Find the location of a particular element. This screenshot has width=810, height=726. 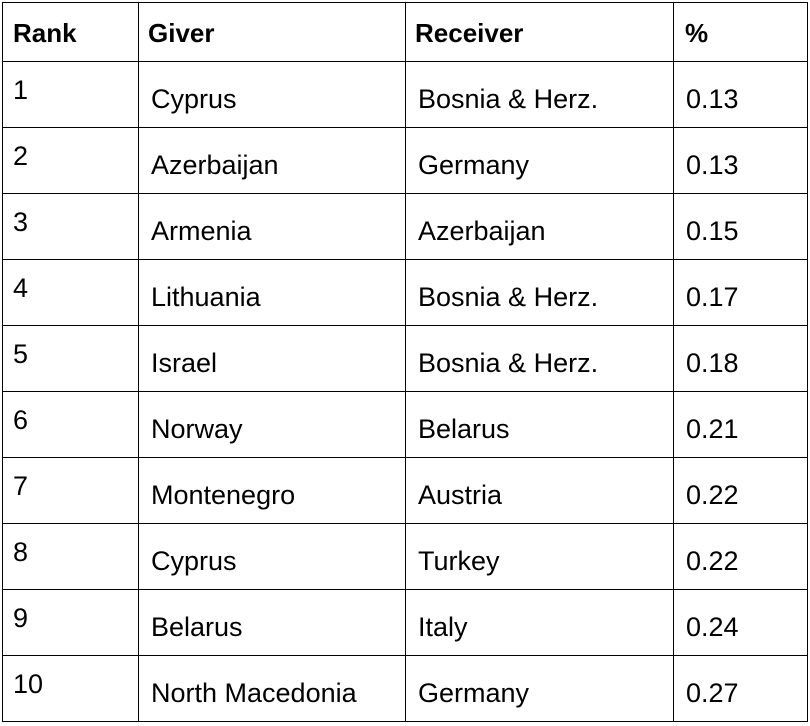

table-row: 5 Israel Bosnia & Herz. 0.18 is located at coordinates (405, 358).